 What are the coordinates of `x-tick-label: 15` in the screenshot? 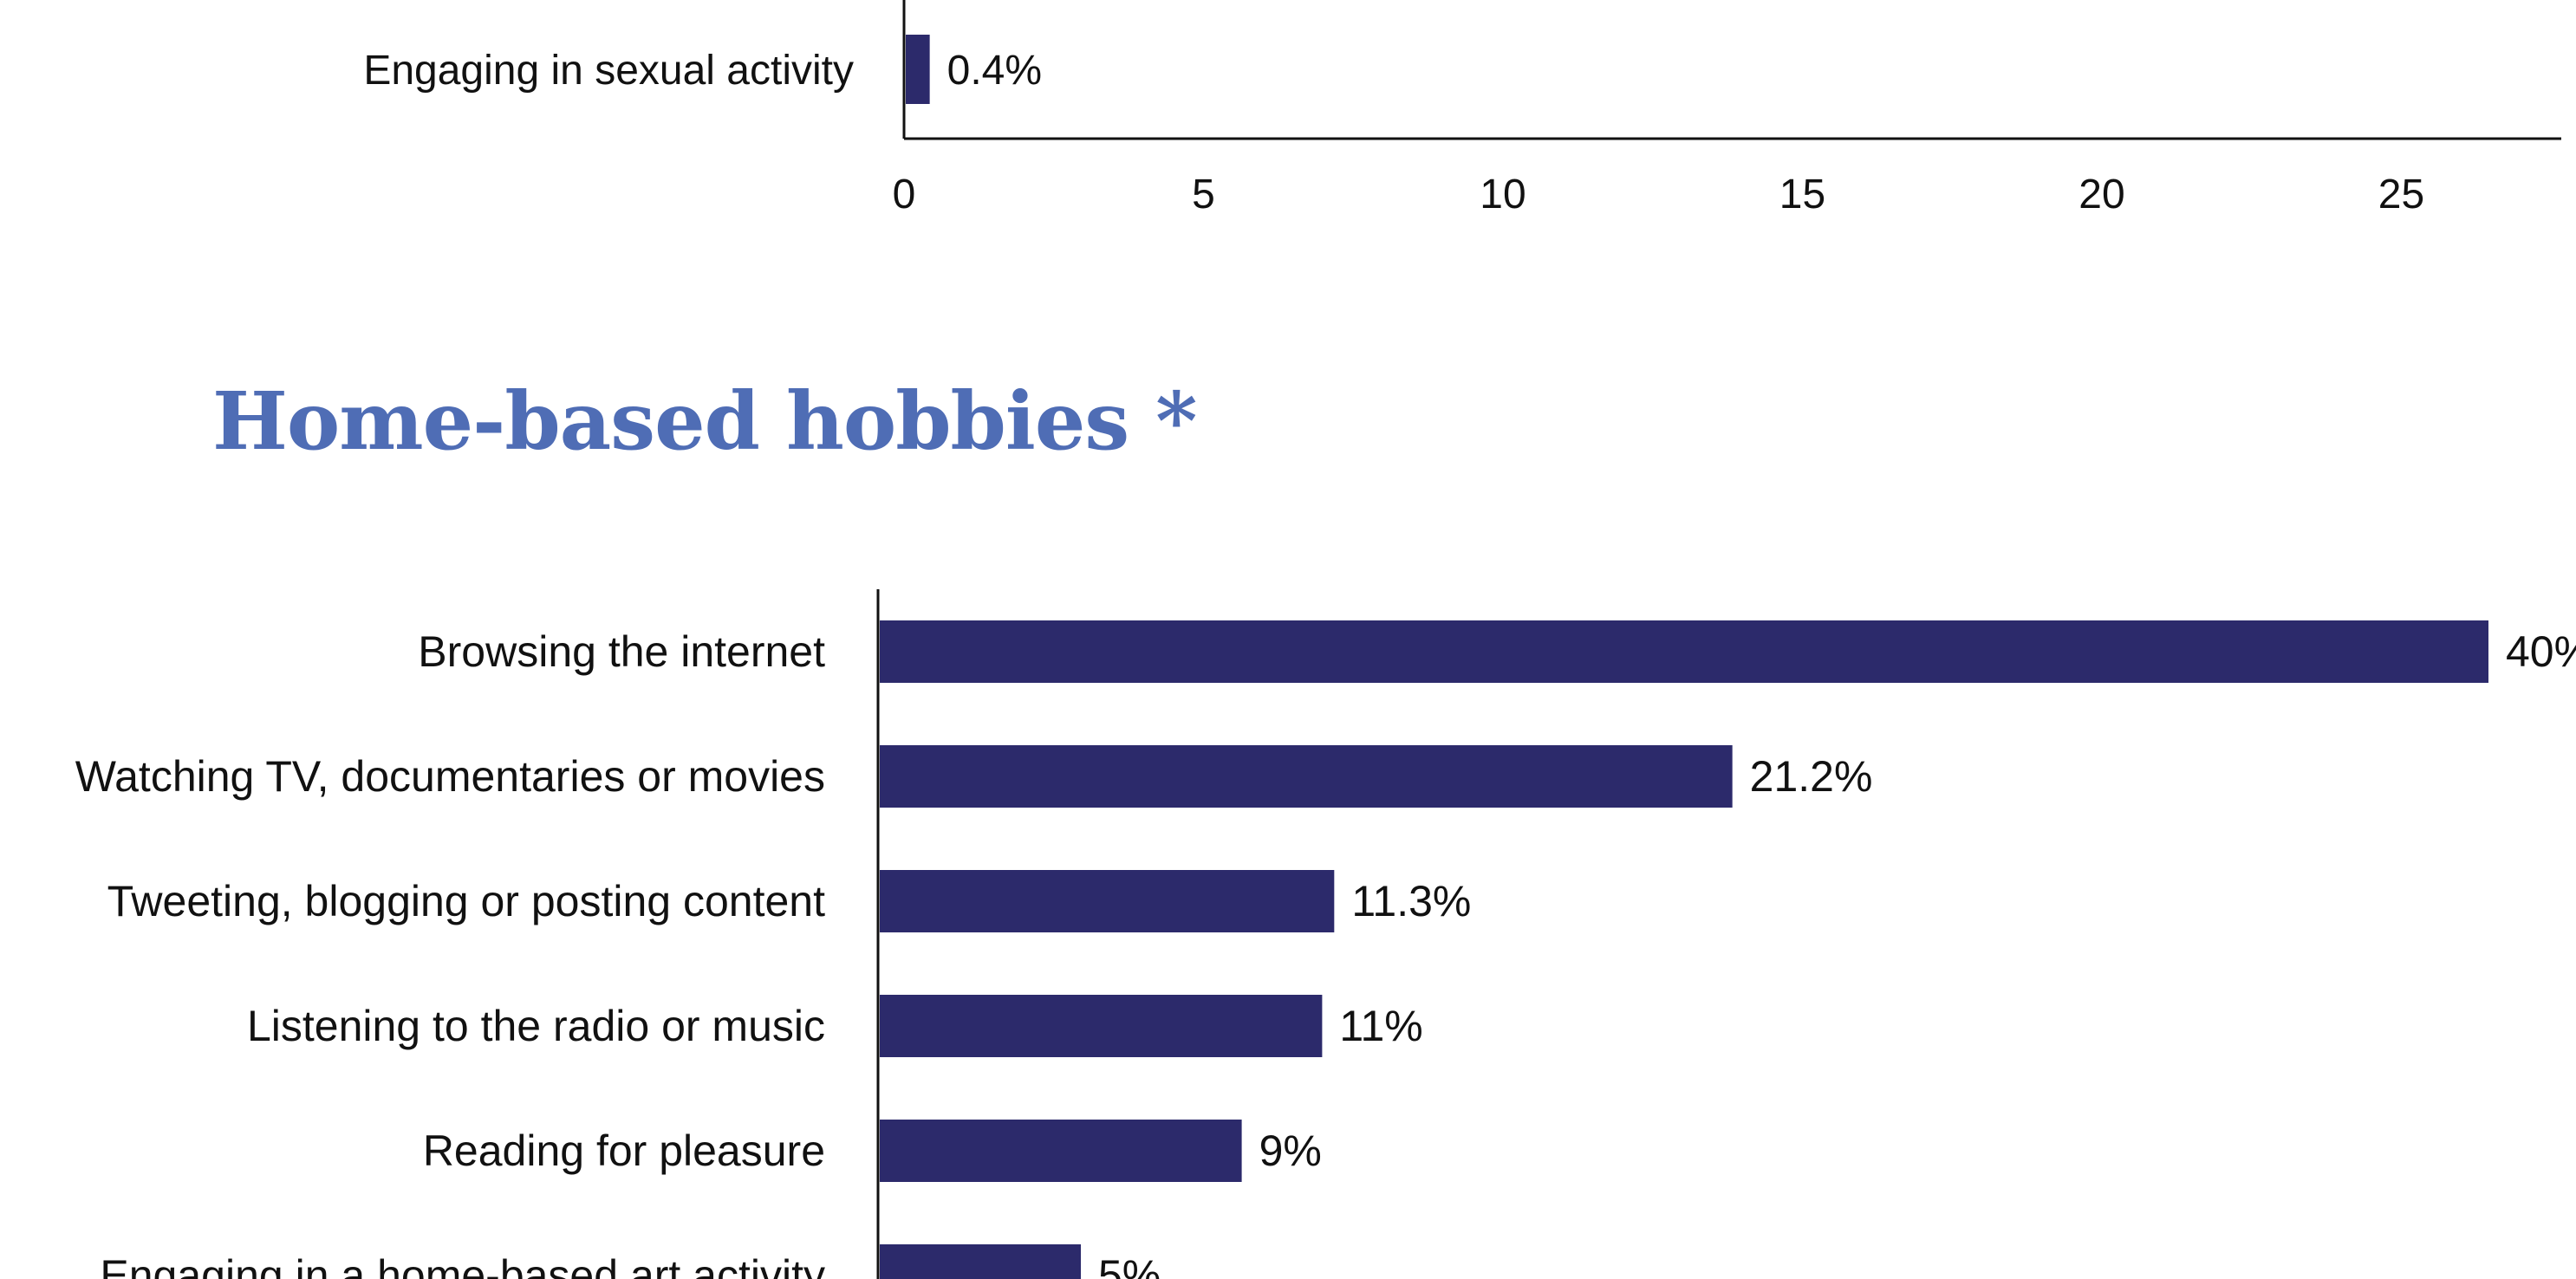 It's located at (1802, 194).